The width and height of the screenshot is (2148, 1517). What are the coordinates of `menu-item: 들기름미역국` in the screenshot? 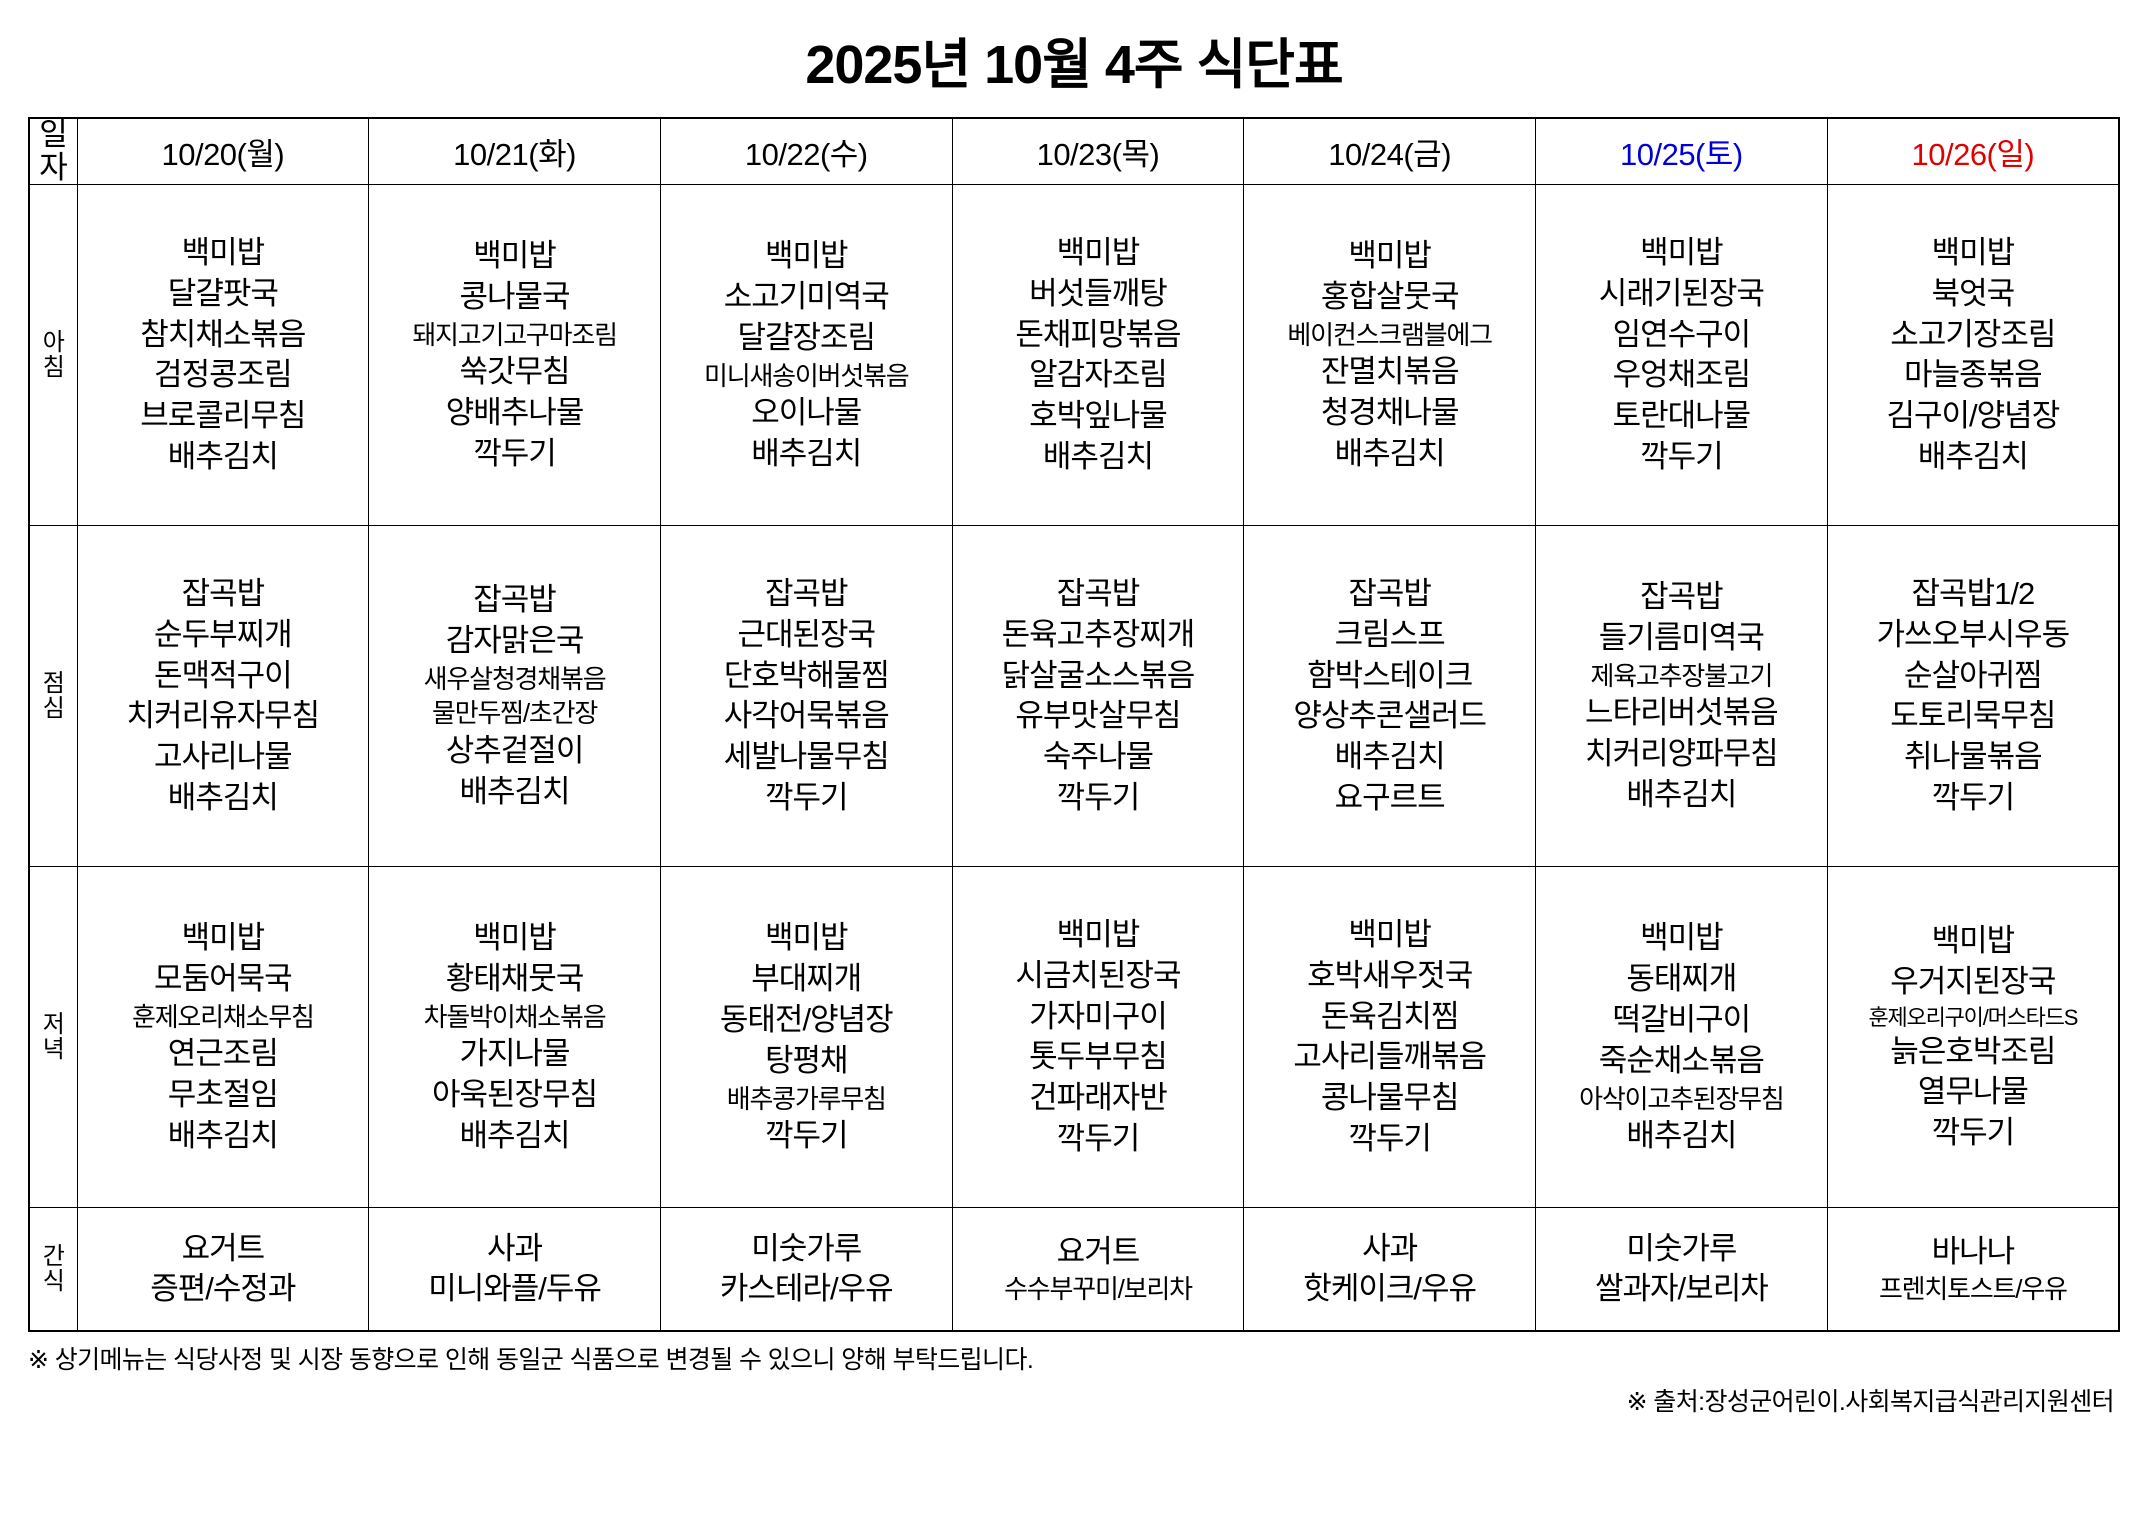 It's located at (1681, 637).